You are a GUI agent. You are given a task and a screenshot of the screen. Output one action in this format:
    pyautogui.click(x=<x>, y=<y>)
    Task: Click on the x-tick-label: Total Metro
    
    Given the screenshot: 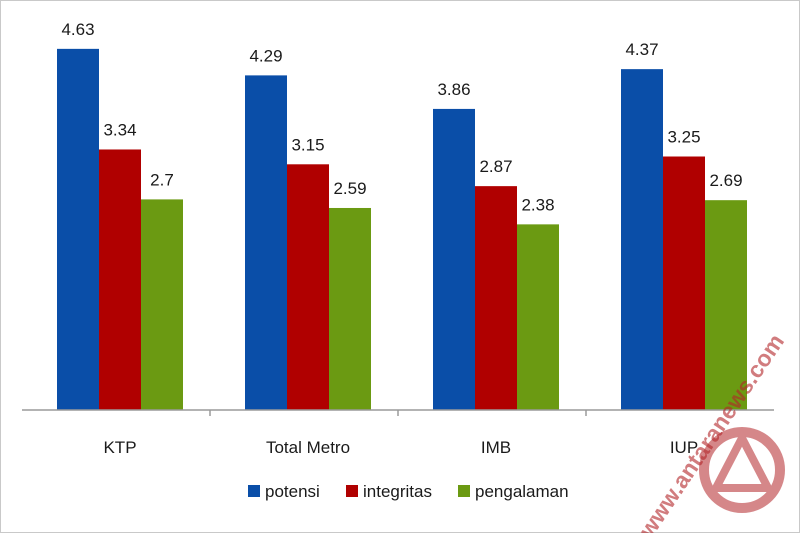 What is the action you would take?
    pyautogui.click(x=308, y=447)
    